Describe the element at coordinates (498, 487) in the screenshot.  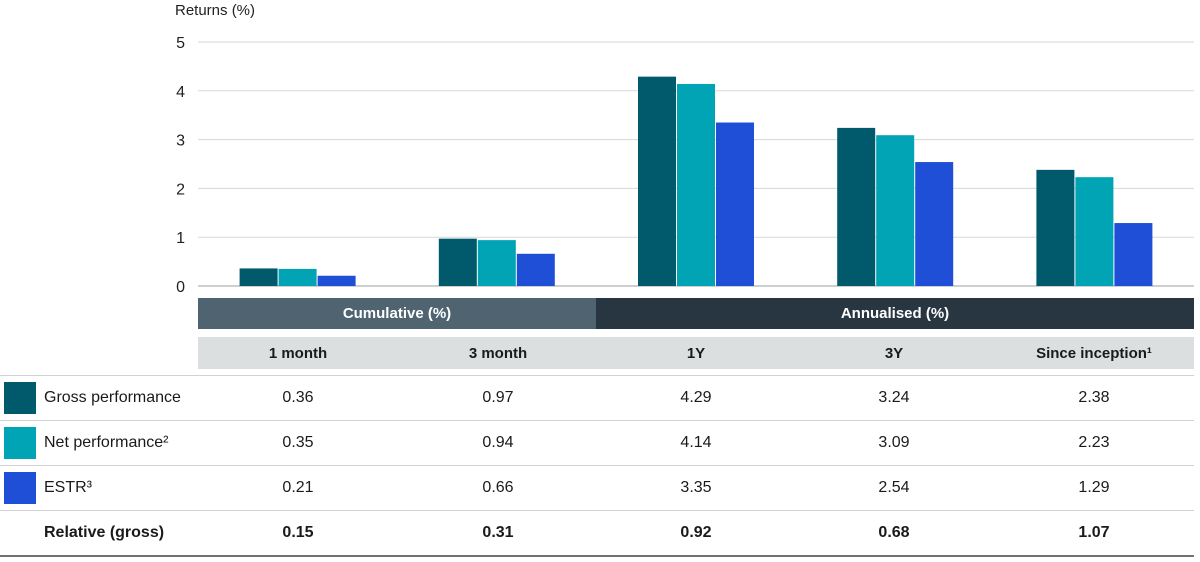
I see `table-cell: 0.66` at that location.